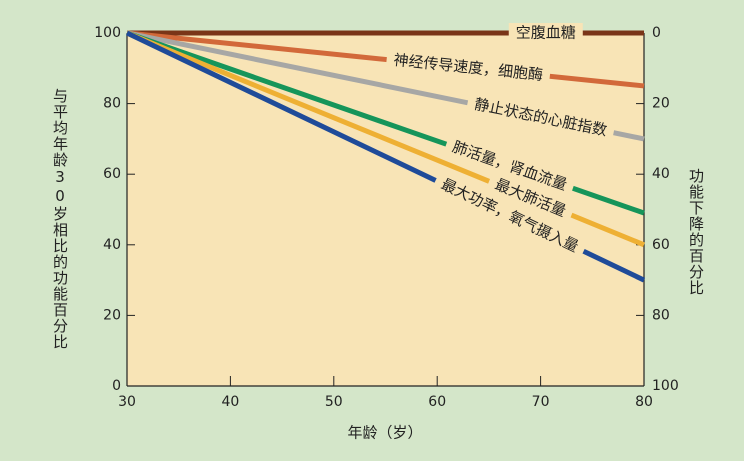 The height and width of the screenshot is (461, 744). What do you see at coordinates (541, 402) in the screenshot?
I see `x-tick-label: 70` at bounding box center [541, 402].